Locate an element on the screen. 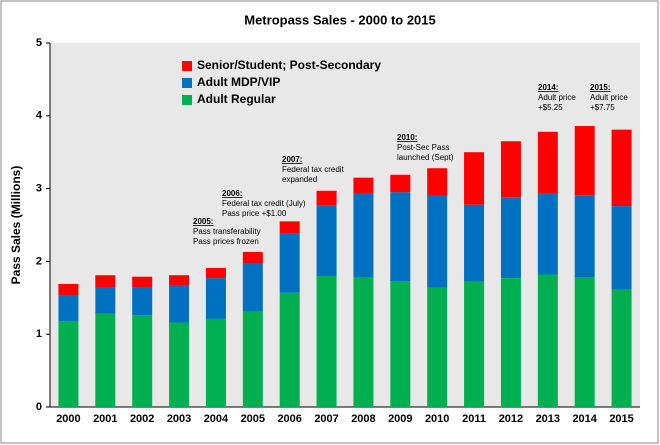  x-tick-label: 2011 is located at coordinates (474, 419).